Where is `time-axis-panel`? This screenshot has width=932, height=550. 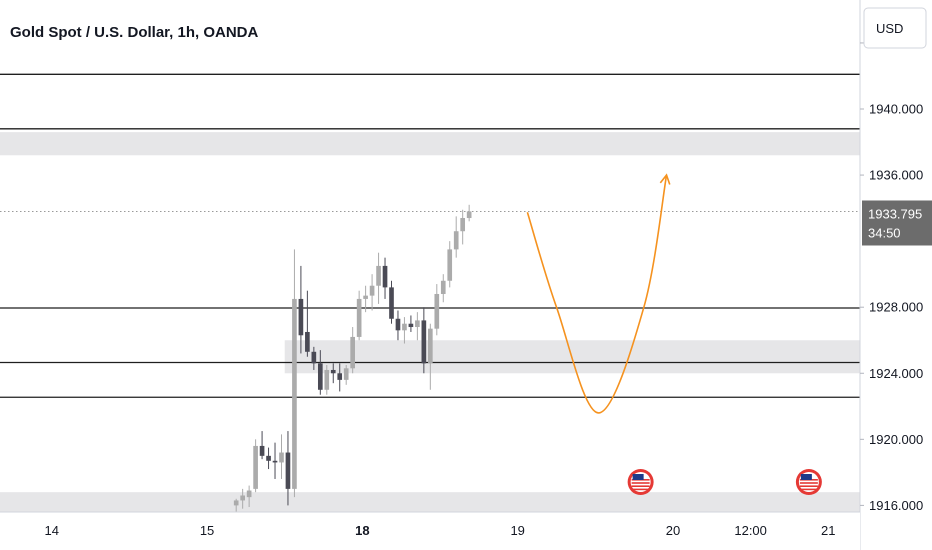
time-axis-panel is located at coordinates (430, 531).